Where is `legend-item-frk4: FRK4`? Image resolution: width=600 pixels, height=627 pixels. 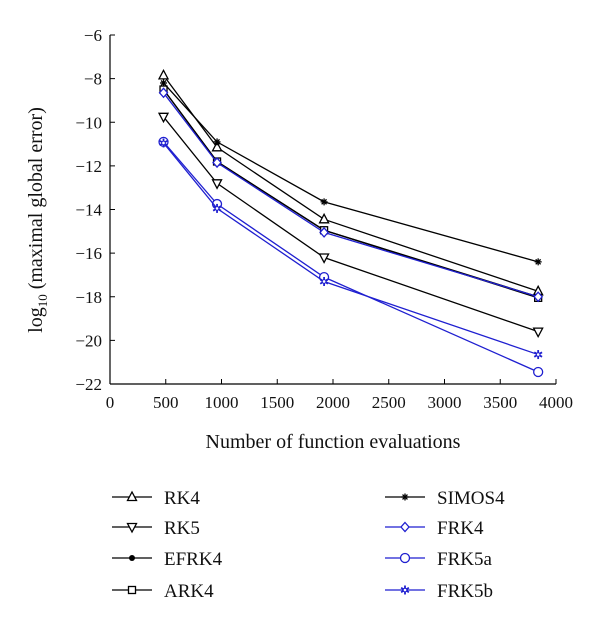 legend-item-frk4: FRK4 is located at coordinates (434, 528).